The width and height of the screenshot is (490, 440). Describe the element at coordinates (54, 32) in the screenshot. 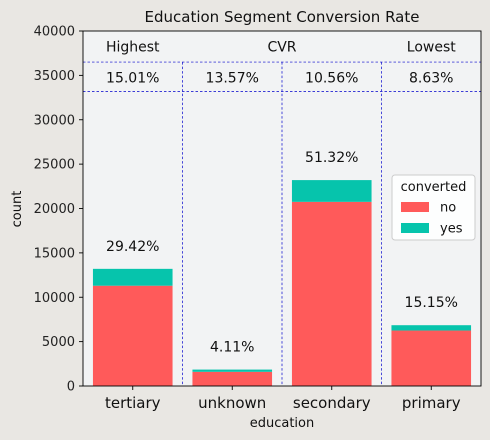

I see `y-tick-label-40000: 40000` at that location.